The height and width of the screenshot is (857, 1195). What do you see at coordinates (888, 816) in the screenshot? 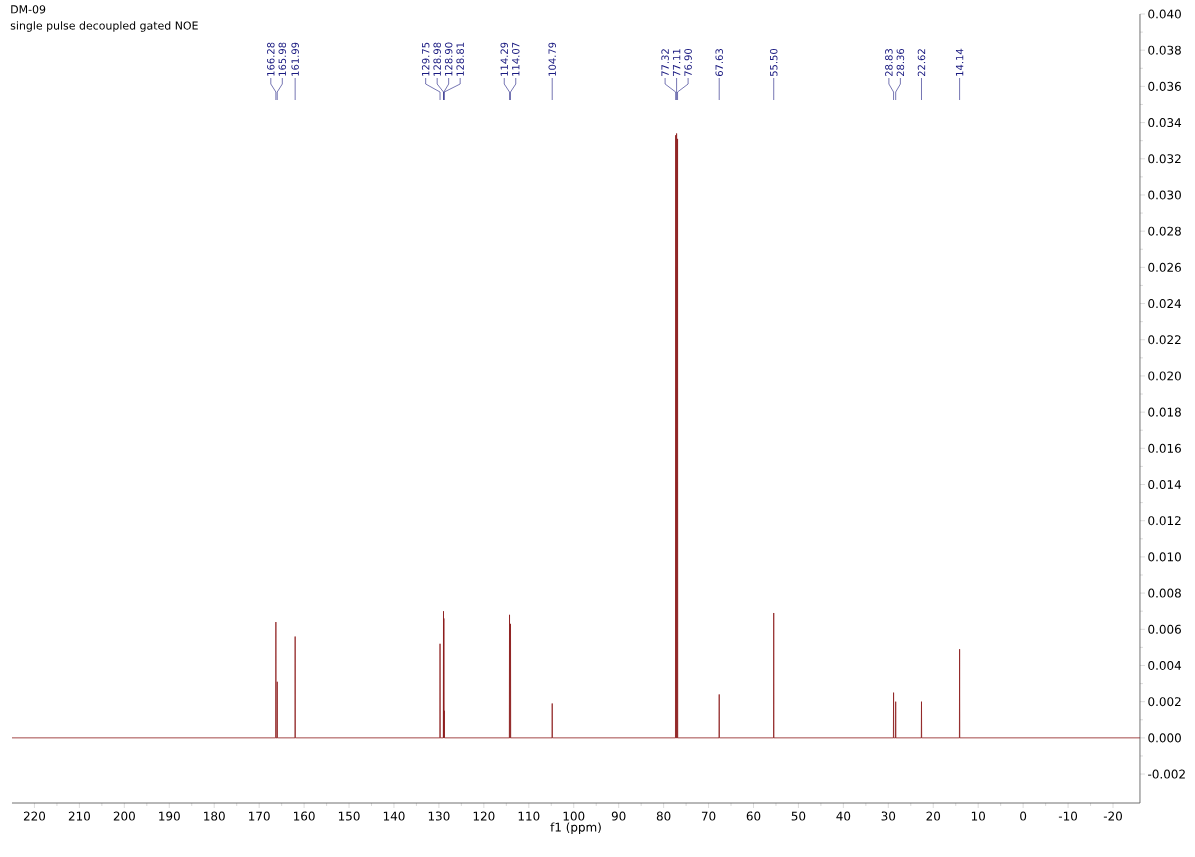
I see `x-tick-label: 30` at bounding box center [888, 816].